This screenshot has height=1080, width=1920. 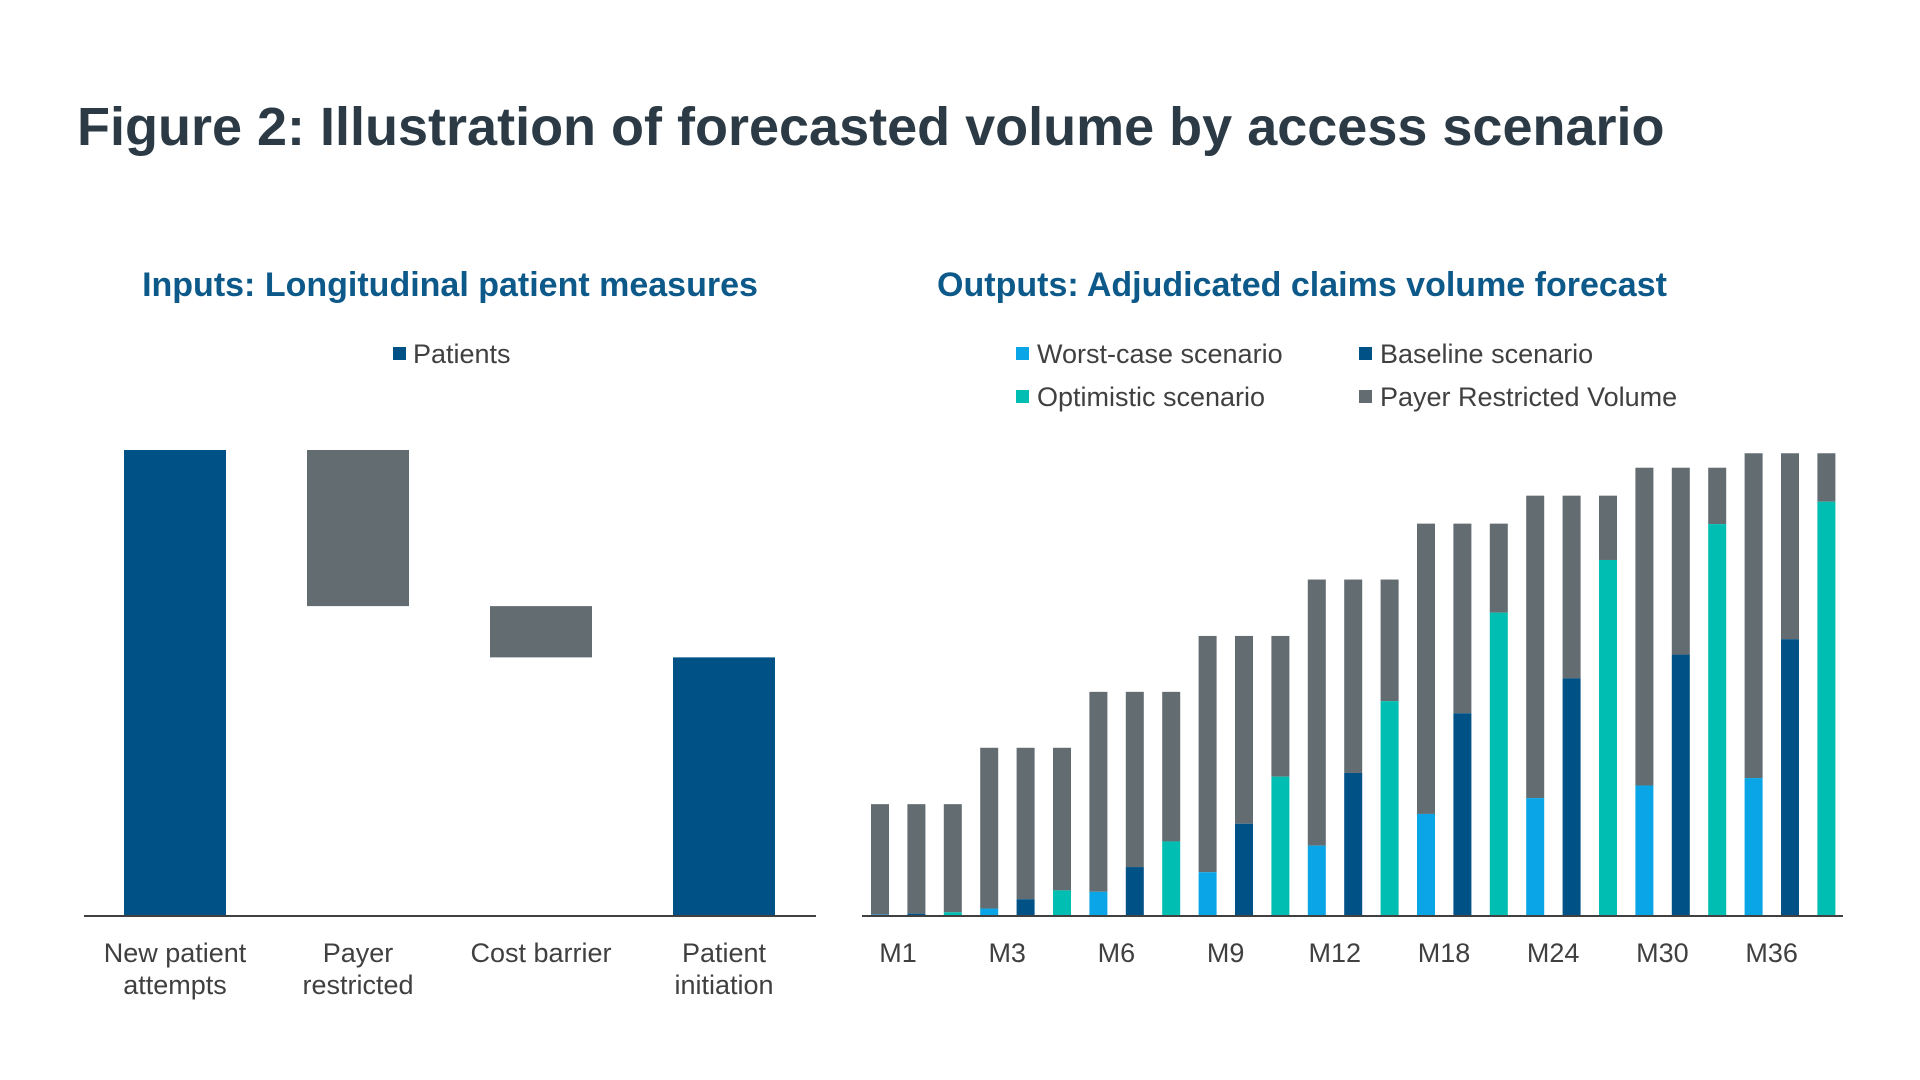 I want to click on bar-m36-worst-case-scenario-payer-restricted, so click(x=1753, y=616).